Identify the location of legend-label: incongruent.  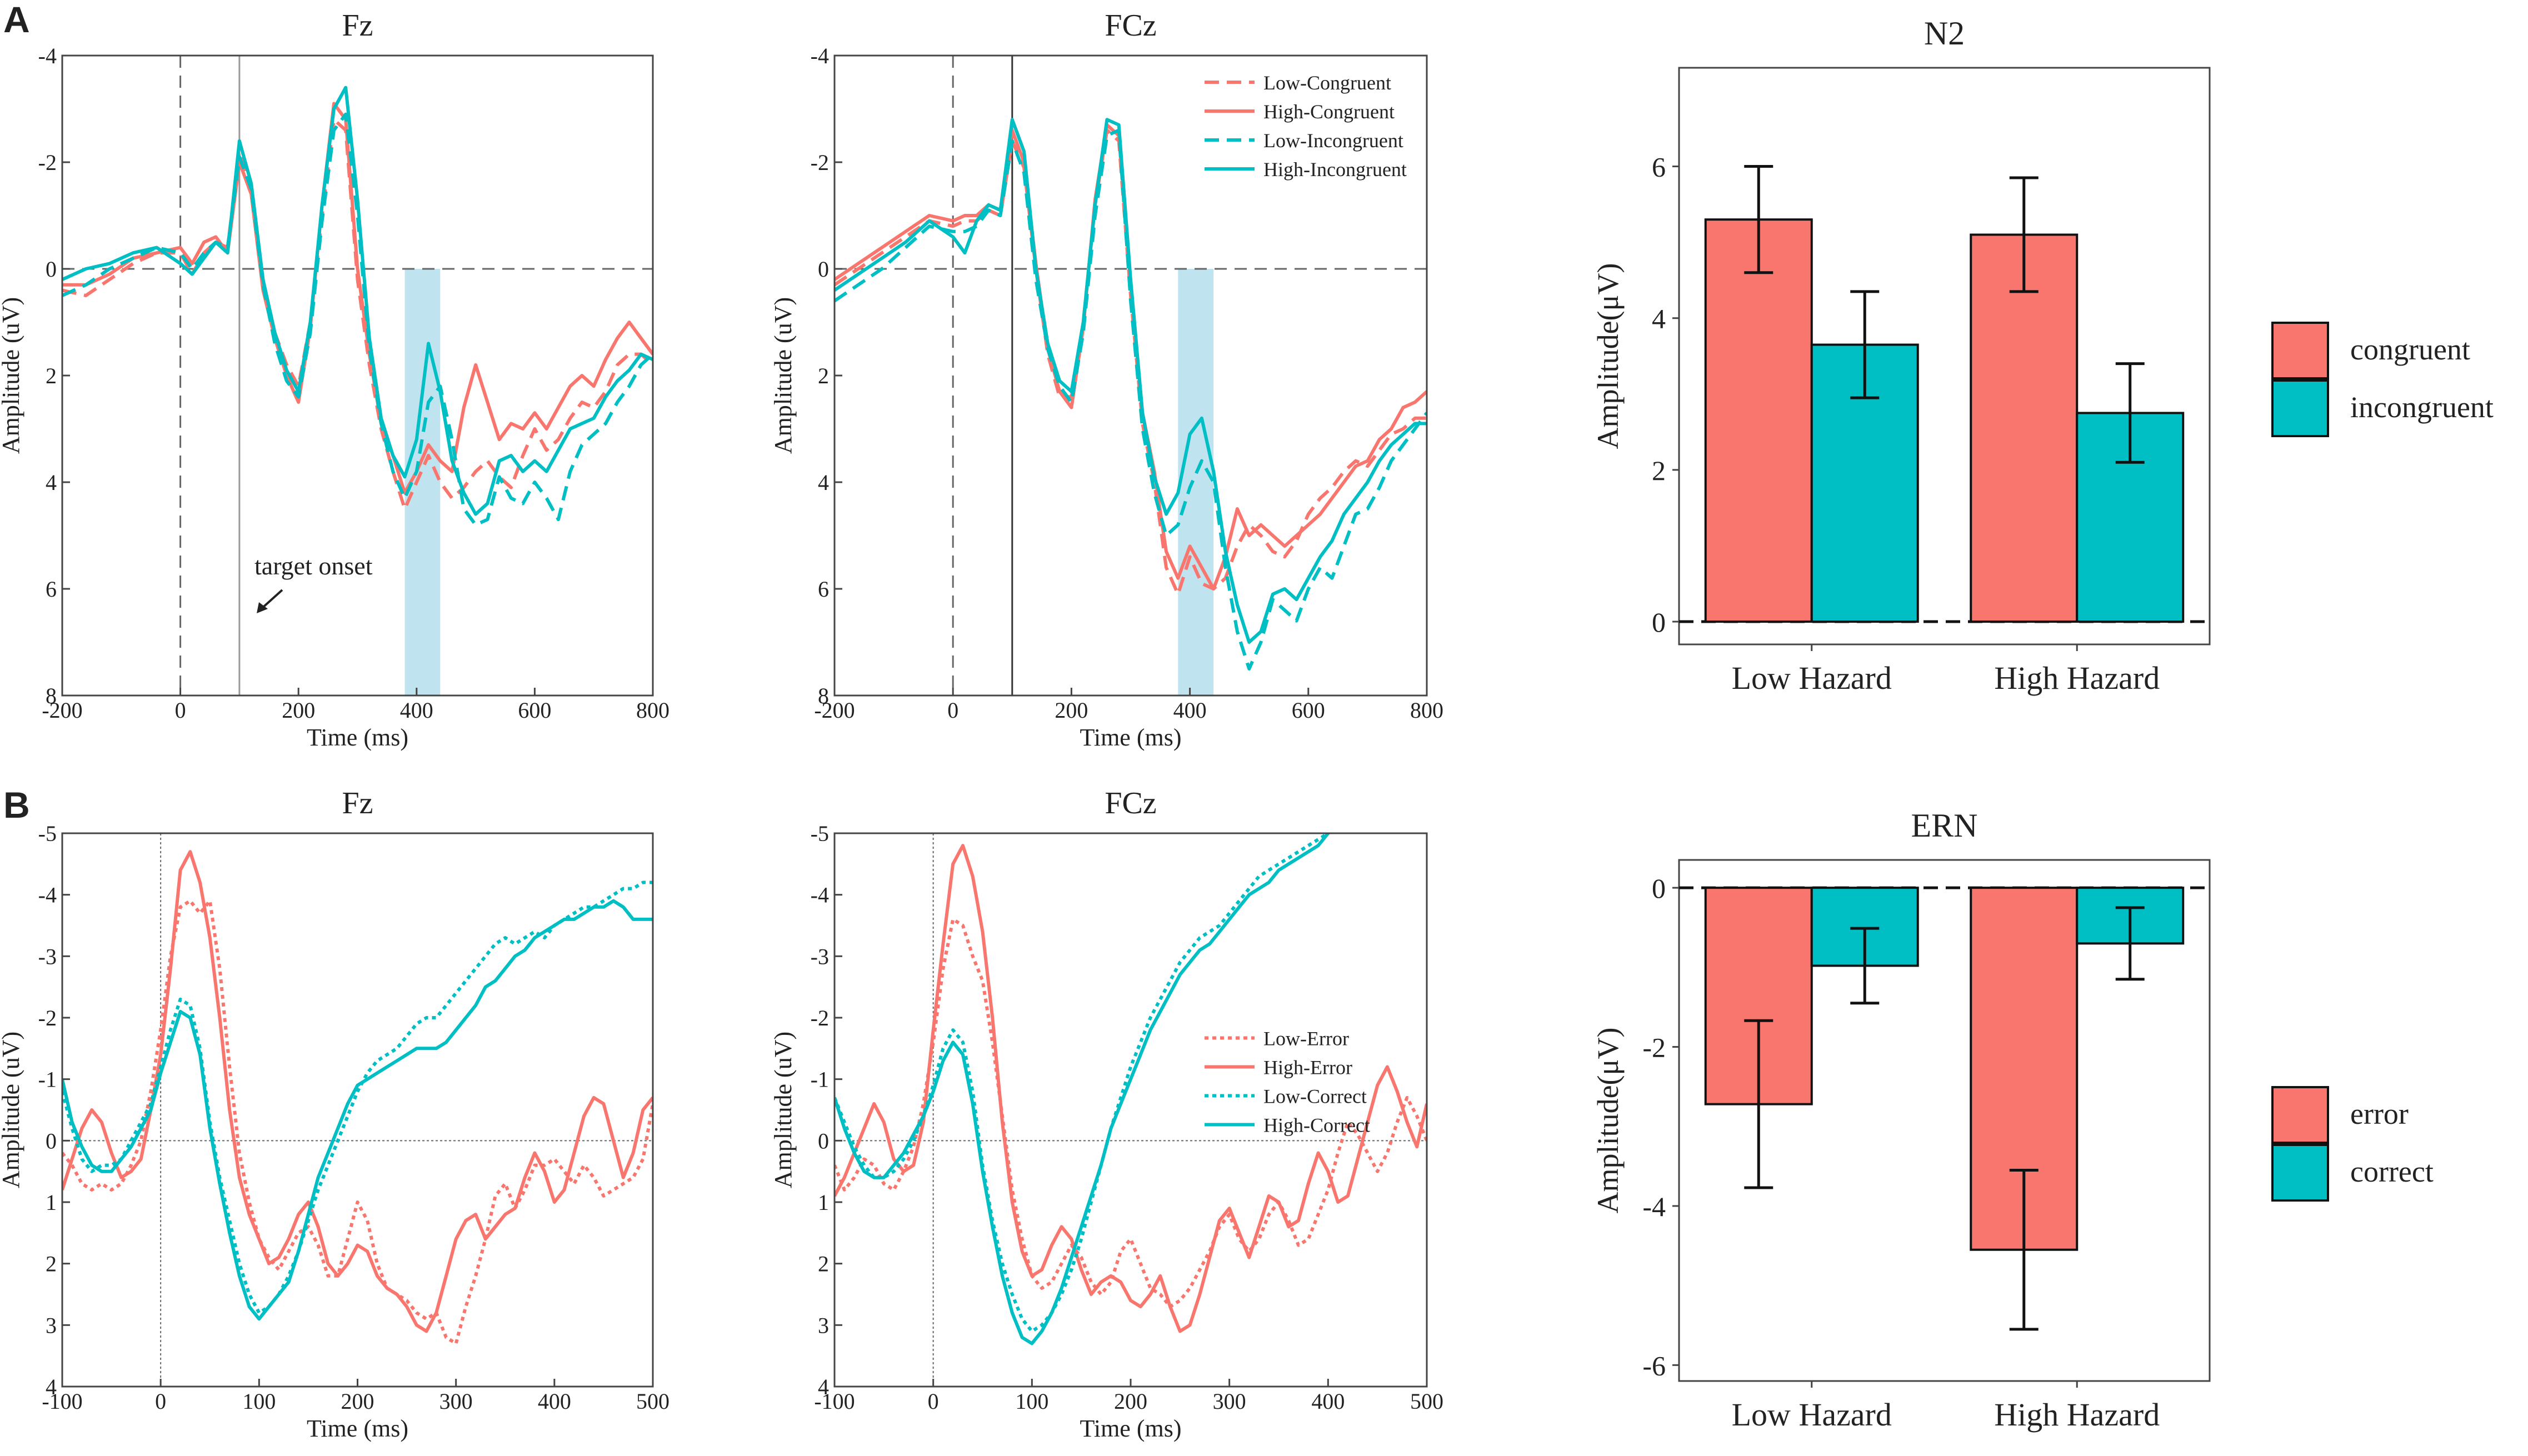
(2422, 407).